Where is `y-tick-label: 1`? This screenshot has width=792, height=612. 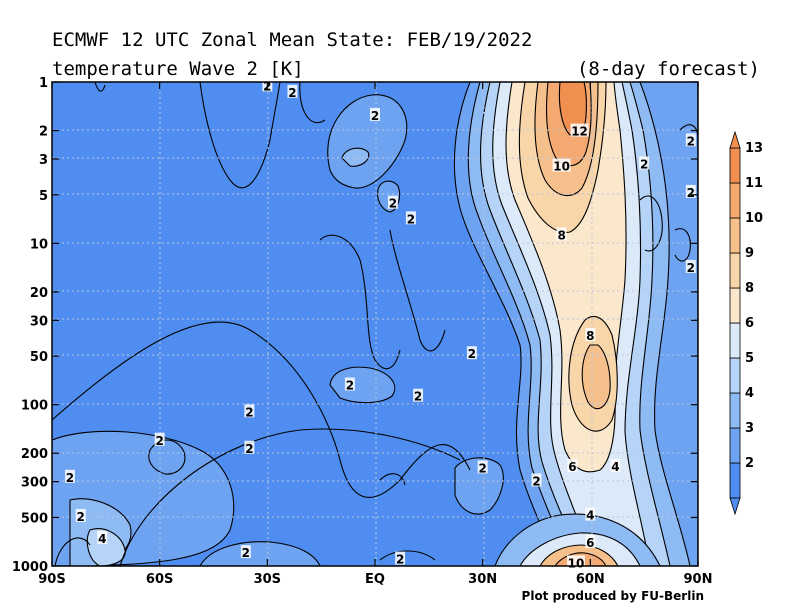 y-tick-label: 1 is located at coordinates (43, 83).